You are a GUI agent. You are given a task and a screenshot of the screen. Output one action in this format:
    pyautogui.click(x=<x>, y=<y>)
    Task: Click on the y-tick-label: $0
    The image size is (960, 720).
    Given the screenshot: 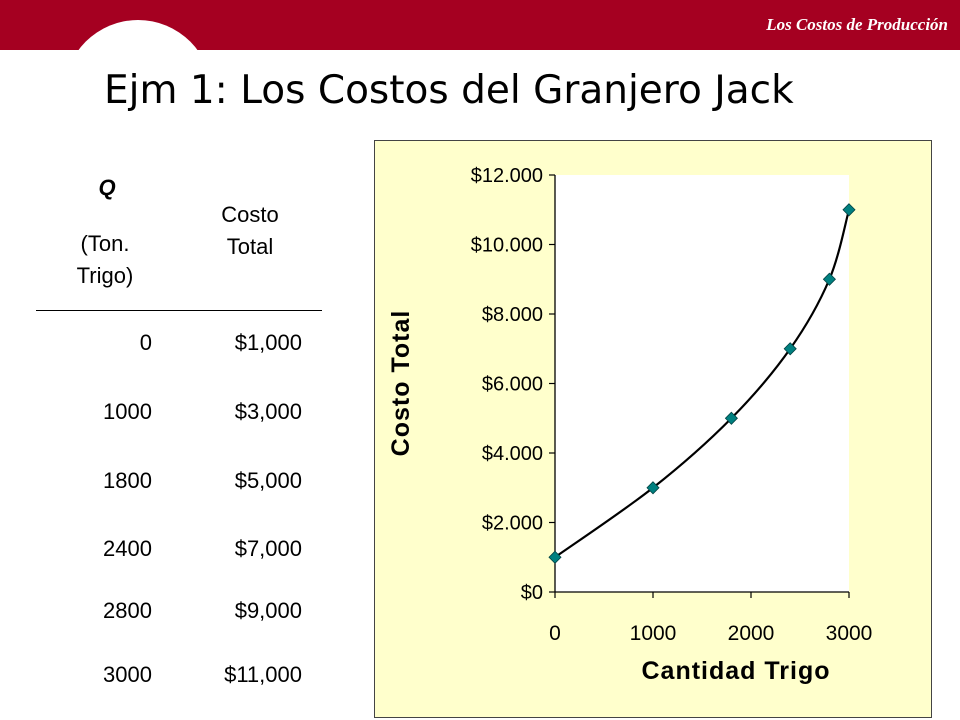 What is the action you would take?
    pyautogui.click(x=532, y=593)
    